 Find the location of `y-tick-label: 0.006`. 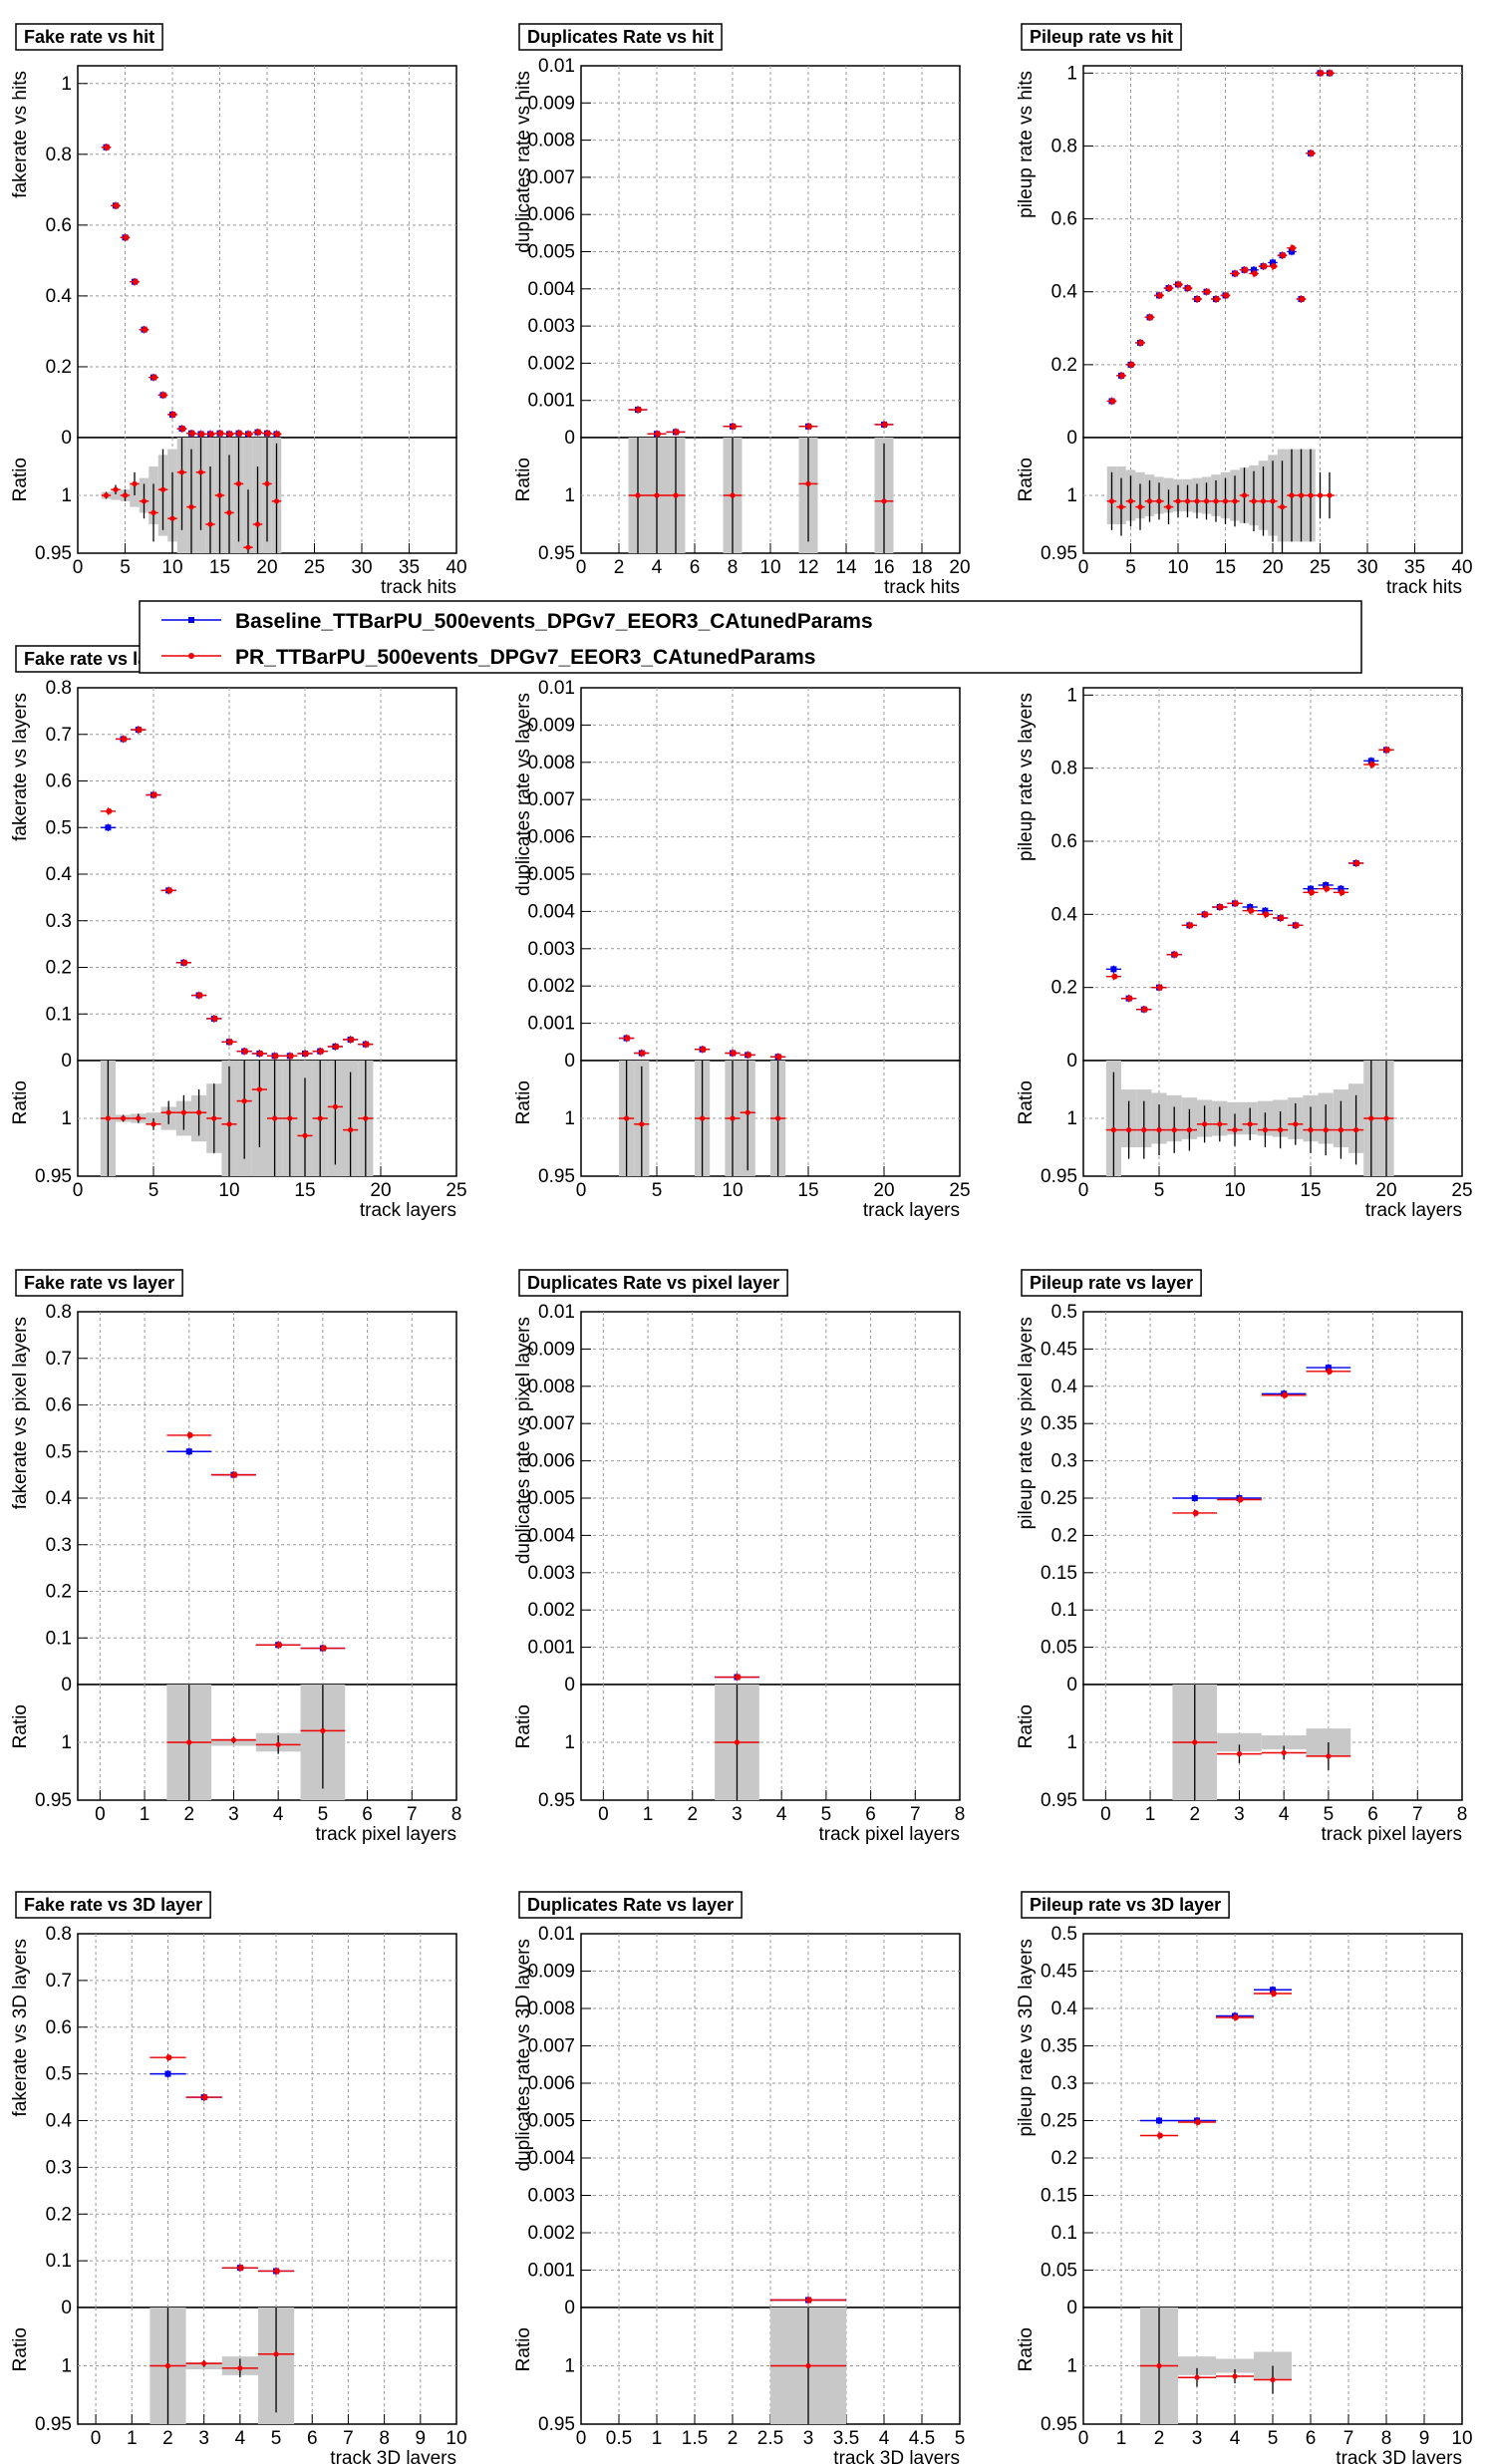

y-tick-label: 0.006 is located at coordinates (551, 838).